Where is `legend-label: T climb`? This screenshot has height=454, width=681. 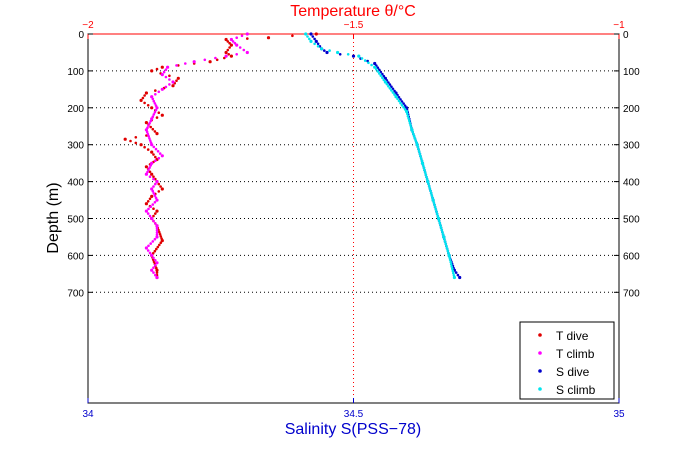
legend-label: T climb is located at coordinates (575, 354).